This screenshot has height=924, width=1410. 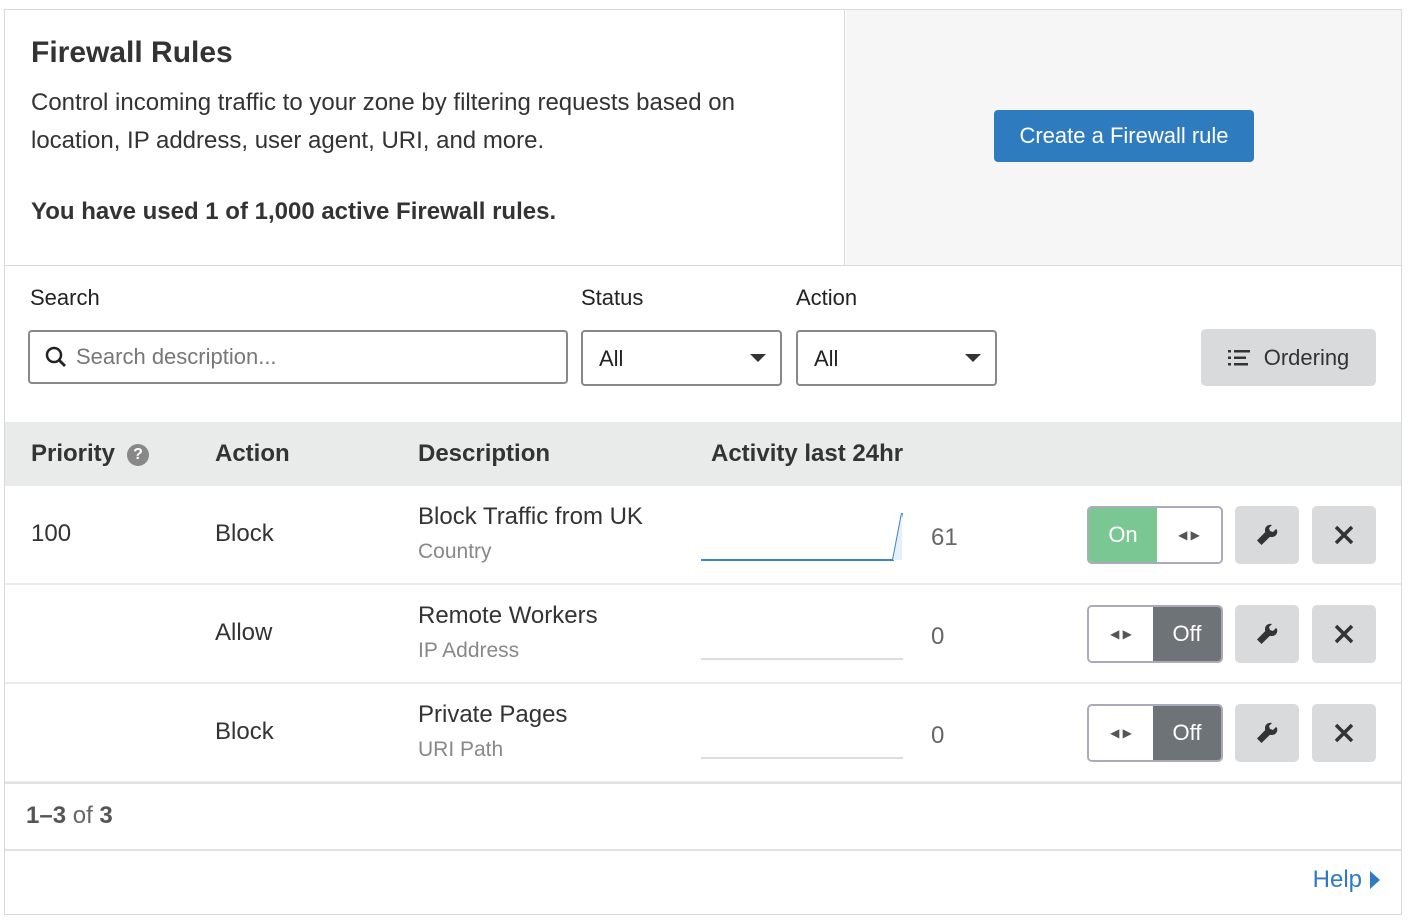 I want to click on column-priority: Priority?, so click(x=90, y=454).